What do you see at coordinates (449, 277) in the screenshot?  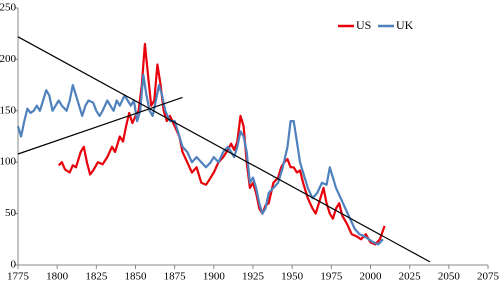 I see `x-tick-label: 2050` at bounding box center [449, 277].